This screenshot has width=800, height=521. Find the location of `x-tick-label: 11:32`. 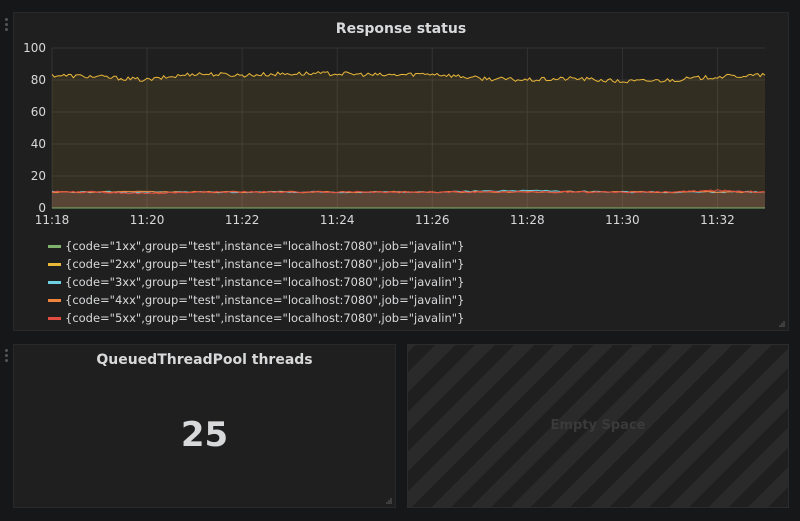

x-tick-label: 11:32 is located at coordinates (717, 220).